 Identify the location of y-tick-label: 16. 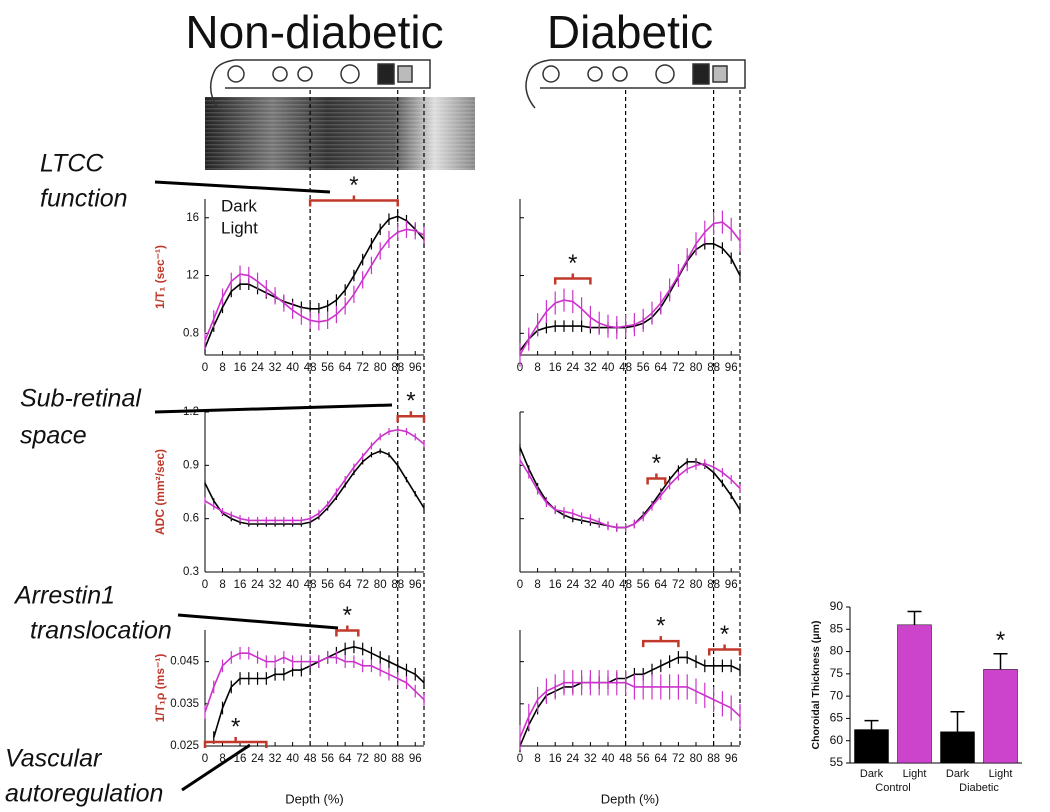
(192, 218).